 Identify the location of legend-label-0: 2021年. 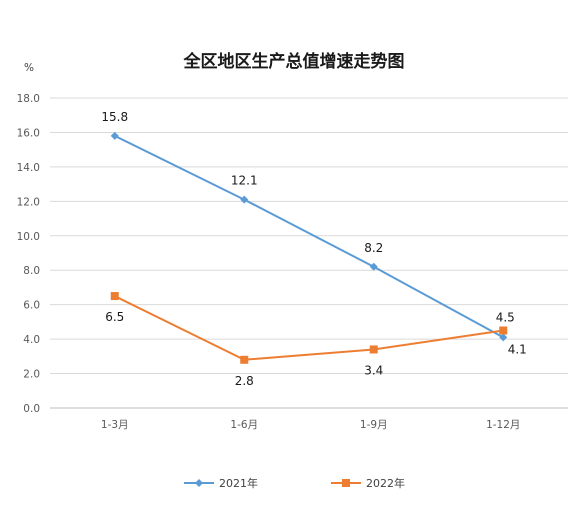
(238, 483).